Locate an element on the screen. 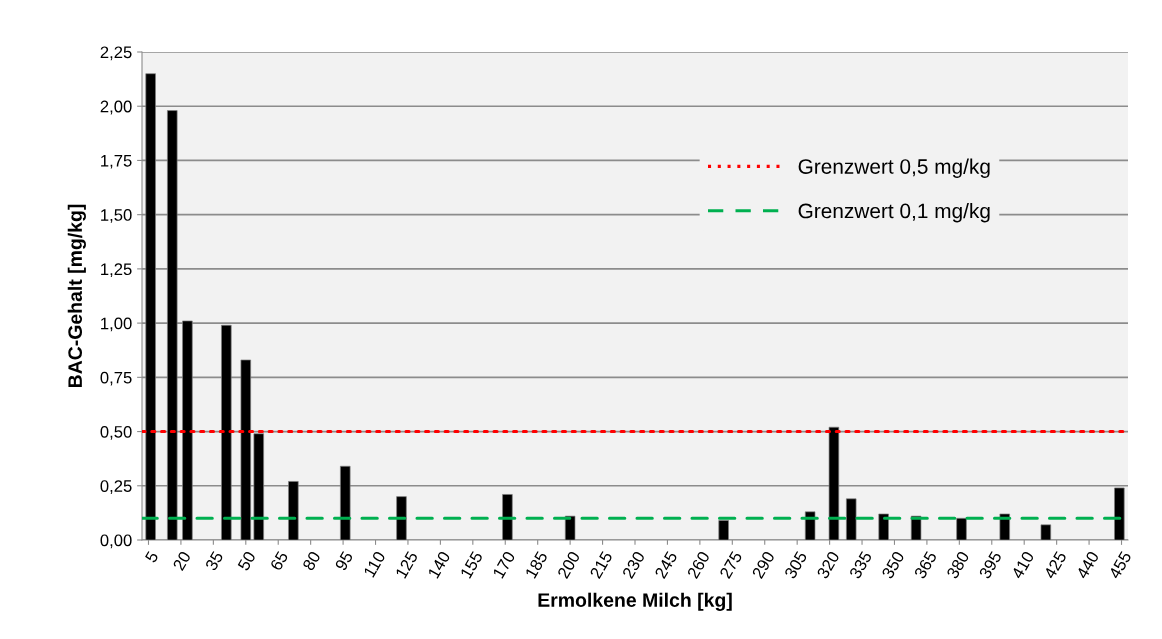  x-tick-label: 185 is located at coordinates (536, 564).